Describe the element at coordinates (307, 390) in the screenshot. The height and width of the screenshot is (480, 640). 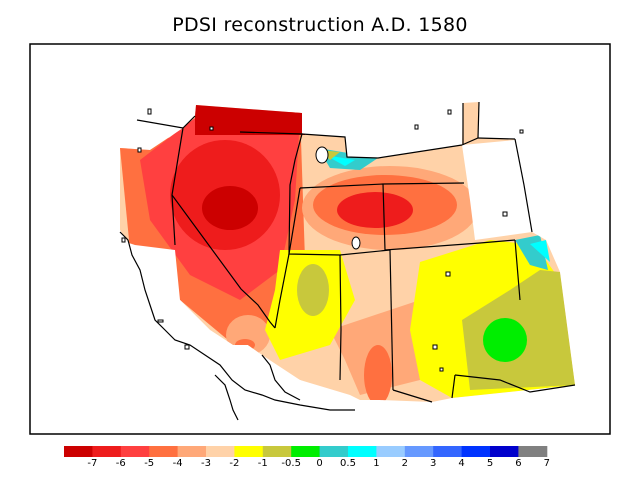
I see `mexico-mask` at that location.